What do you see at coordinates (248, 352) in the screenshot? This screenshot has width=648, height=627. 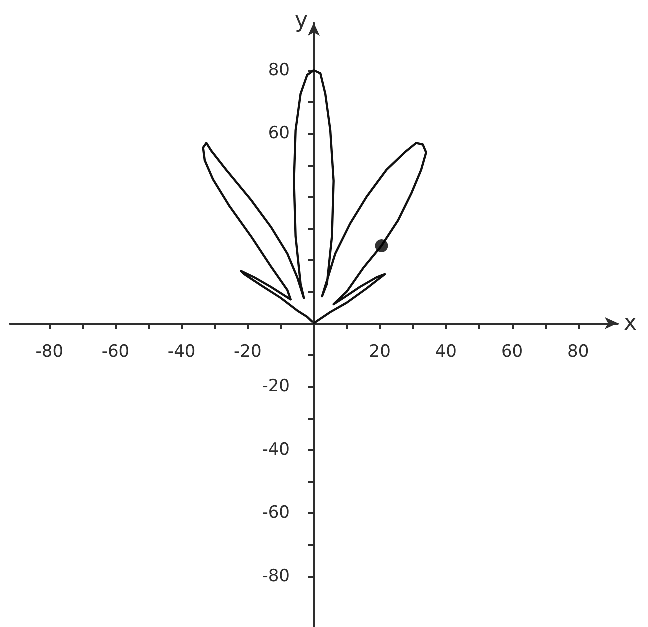 I see `x-tick-label: -20` at bounding box center [248, 352].